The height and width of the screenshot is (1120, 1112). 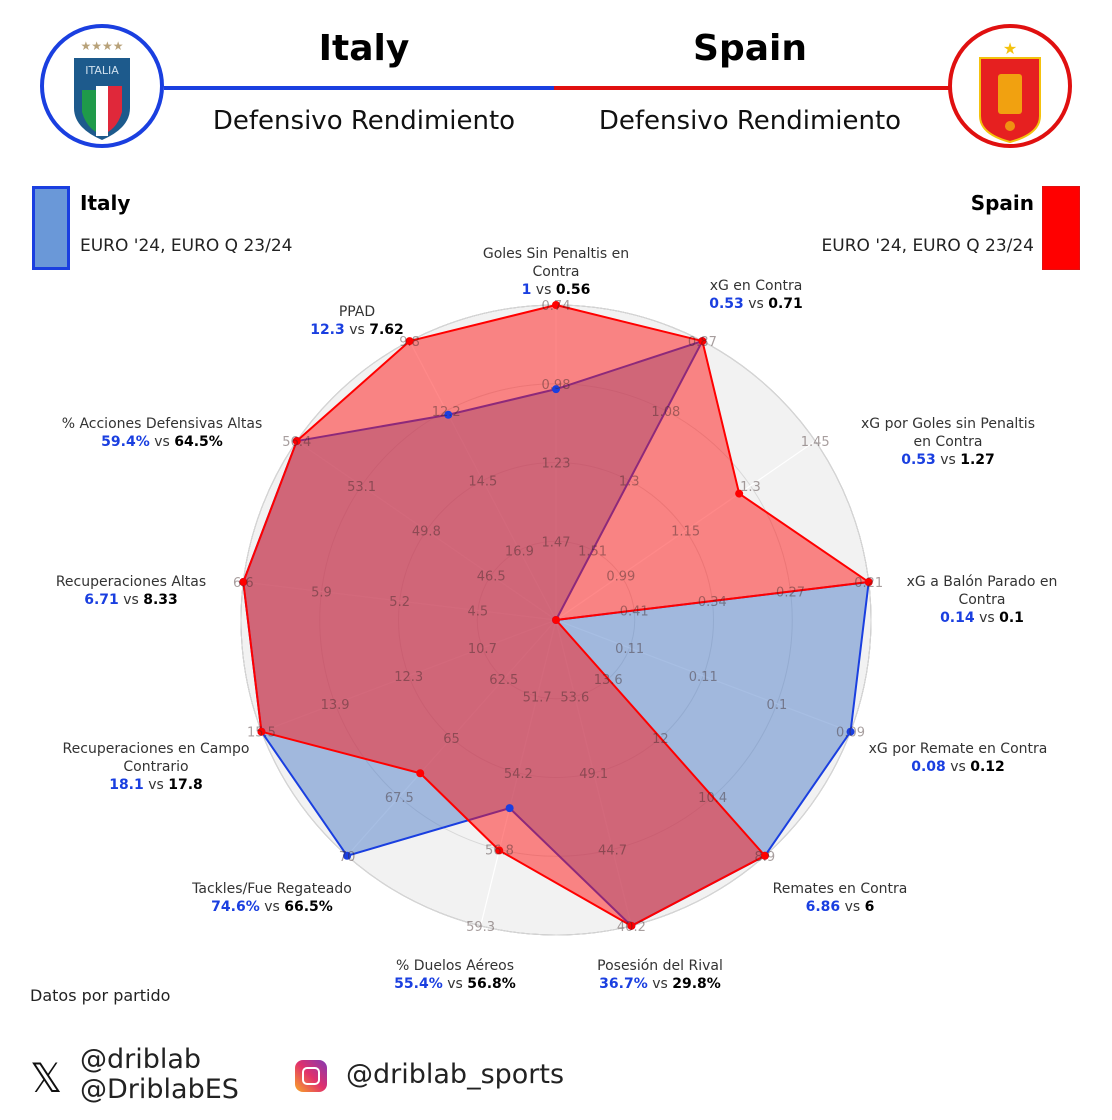 I want to click on spain-value: 6, so click(x=869, y=907).